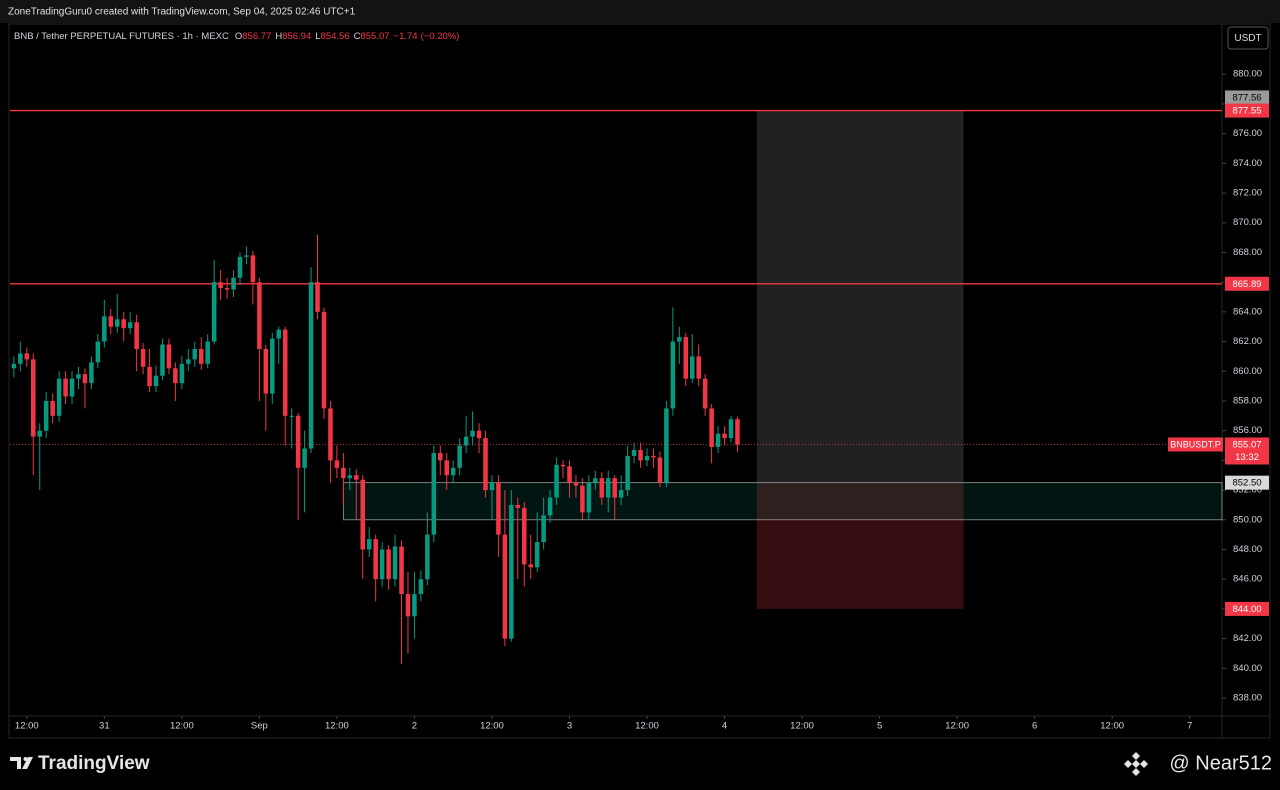  What do you see at coordinates (1247, 74) in the screenshot?
I see `y-tick-label: 880.00` at bounding box center [1247, 74].